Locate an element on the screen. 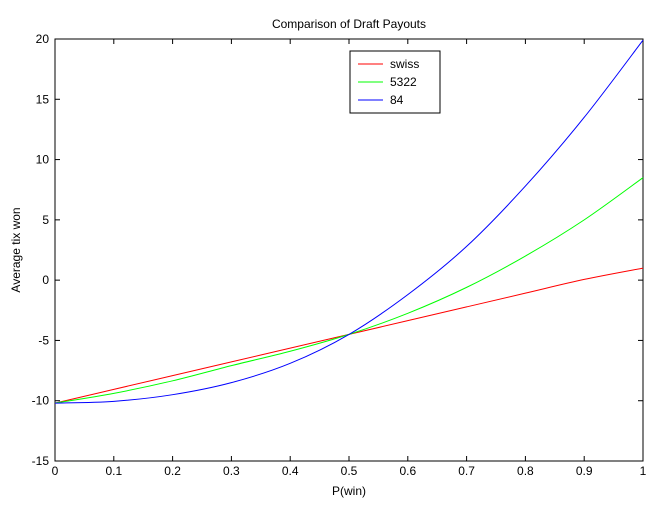 Image resolution: width=660 pixels, height=518 pixels. x-tick-label: 0 is located at coordinates (55, 471).